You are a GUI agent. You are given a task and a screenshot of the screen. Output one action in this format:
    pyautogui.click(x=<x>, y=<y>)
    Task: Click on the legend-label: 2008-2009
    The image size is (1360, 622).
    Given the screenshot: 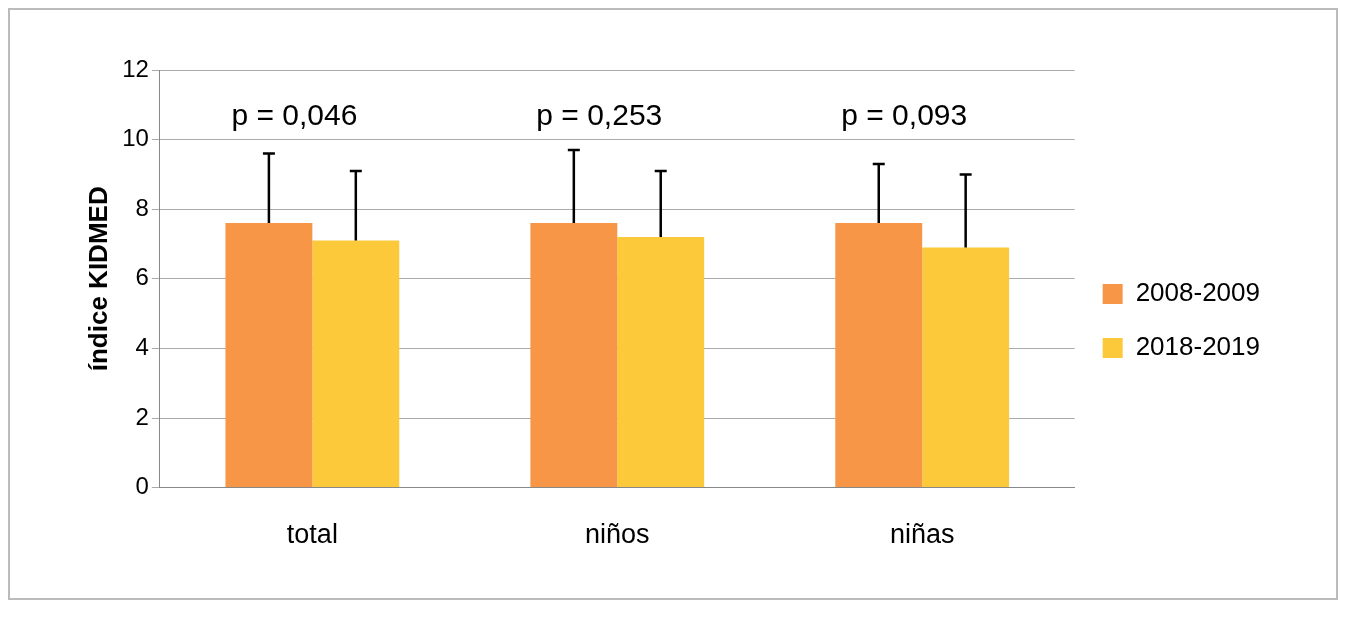 What is the action you would take?
    pyautogui.click(x=1198, y=292)
    